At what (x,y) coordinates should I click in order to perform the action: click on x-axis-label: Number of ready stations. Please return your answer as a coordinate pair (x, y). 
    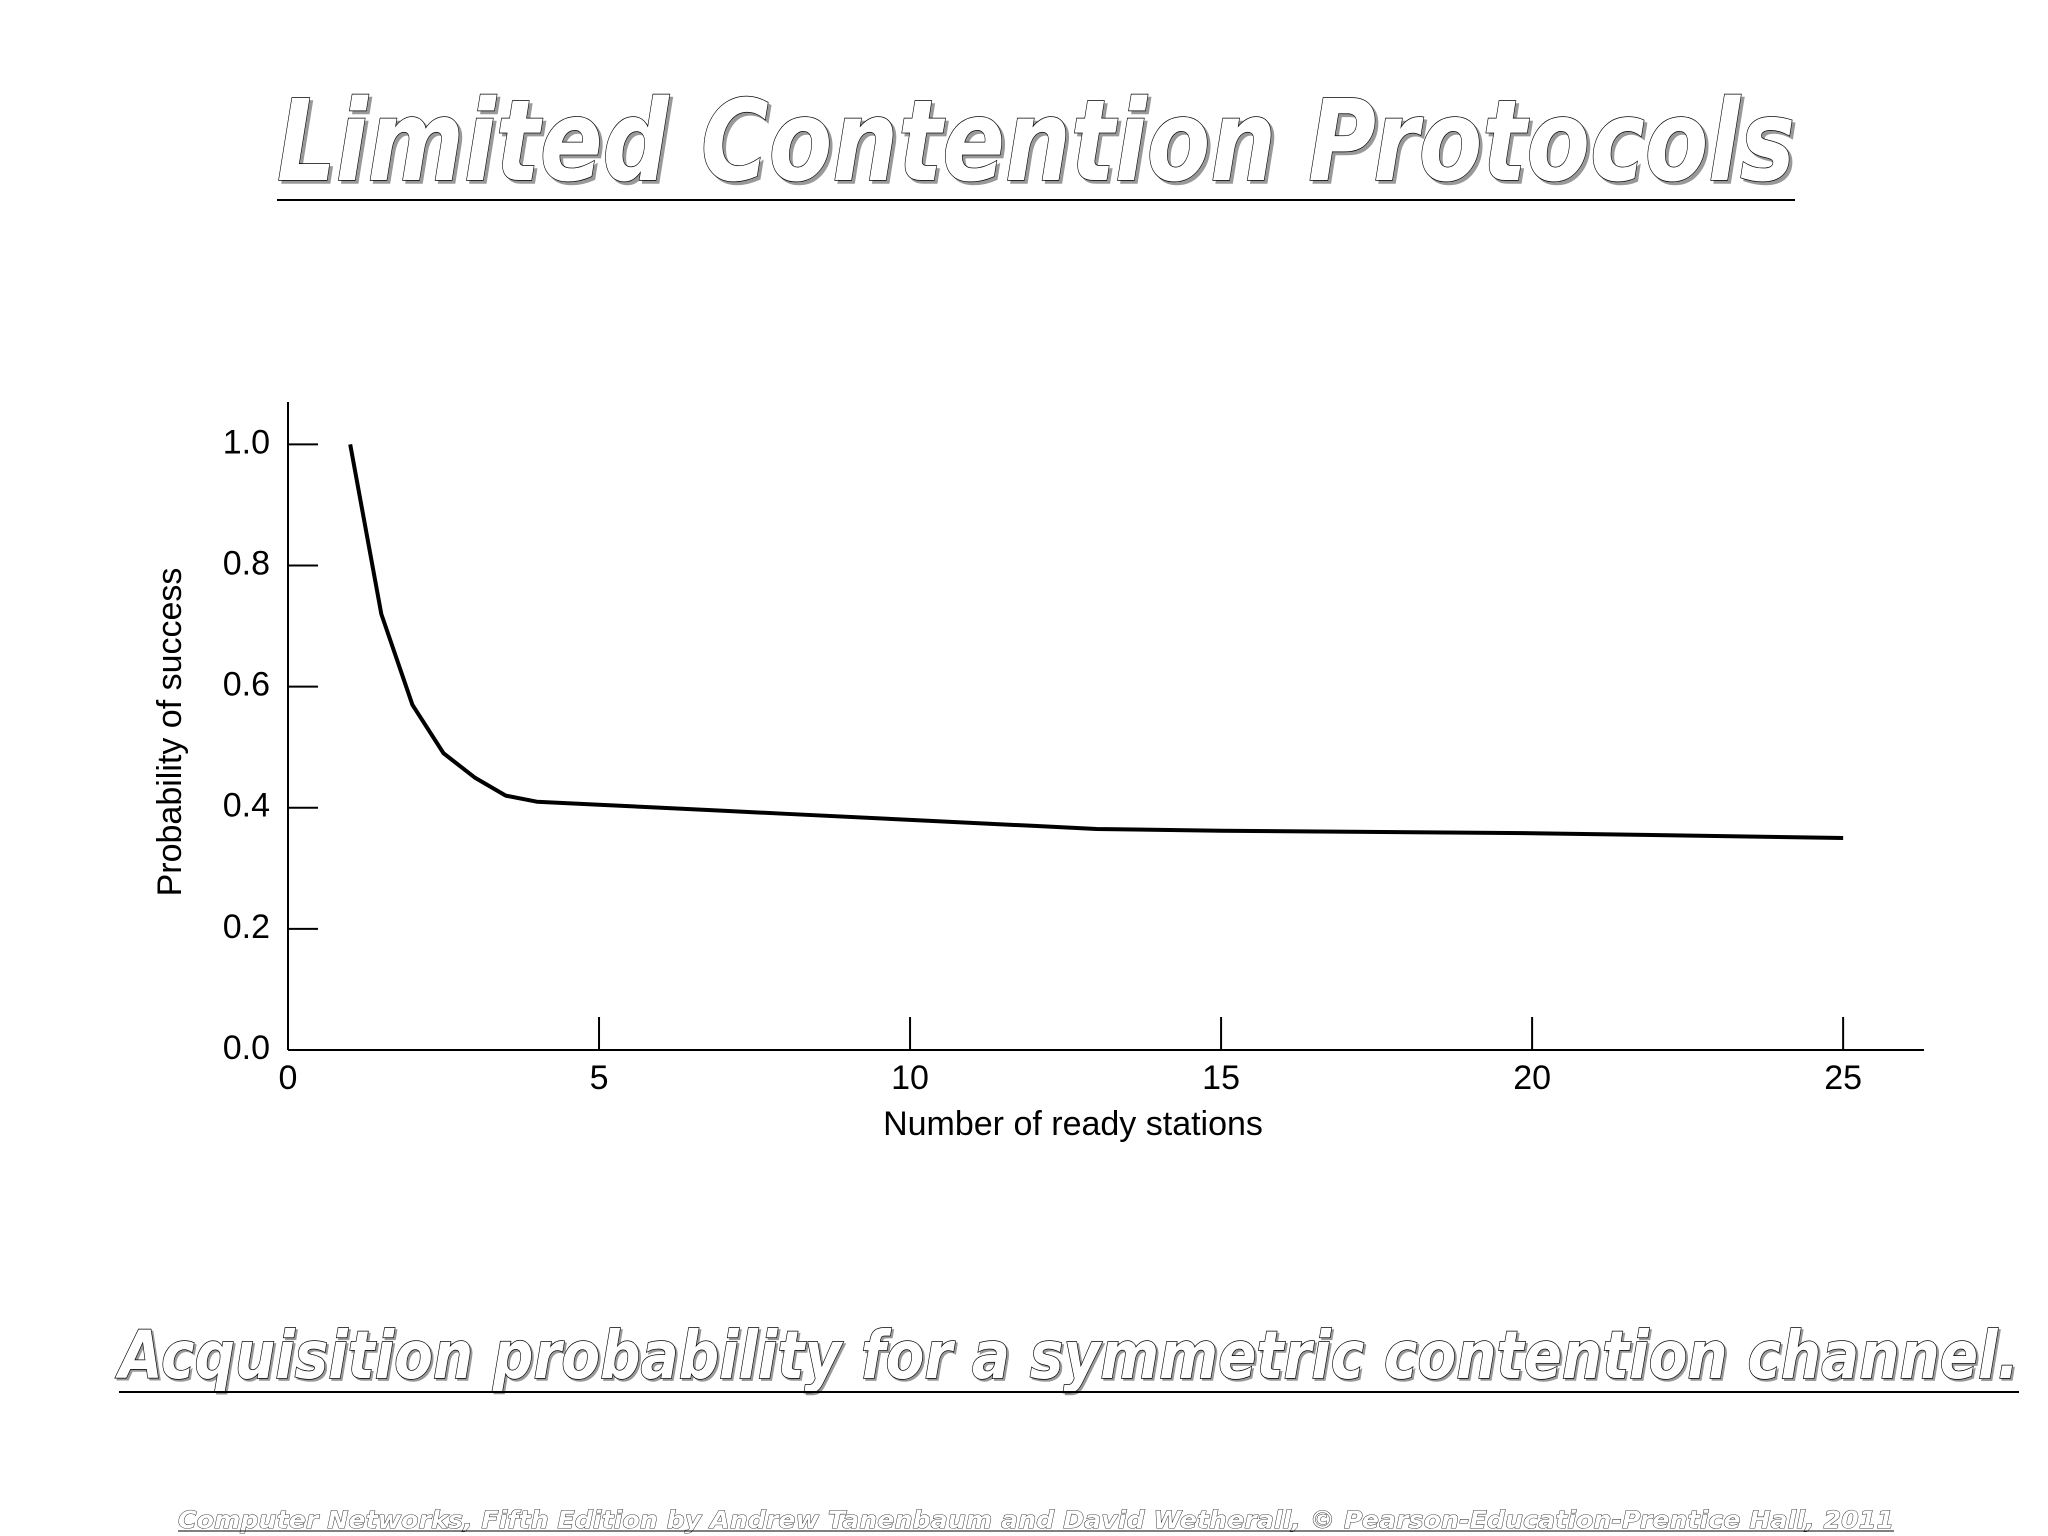
    Looking at the image, I should click on (1073, 1124).